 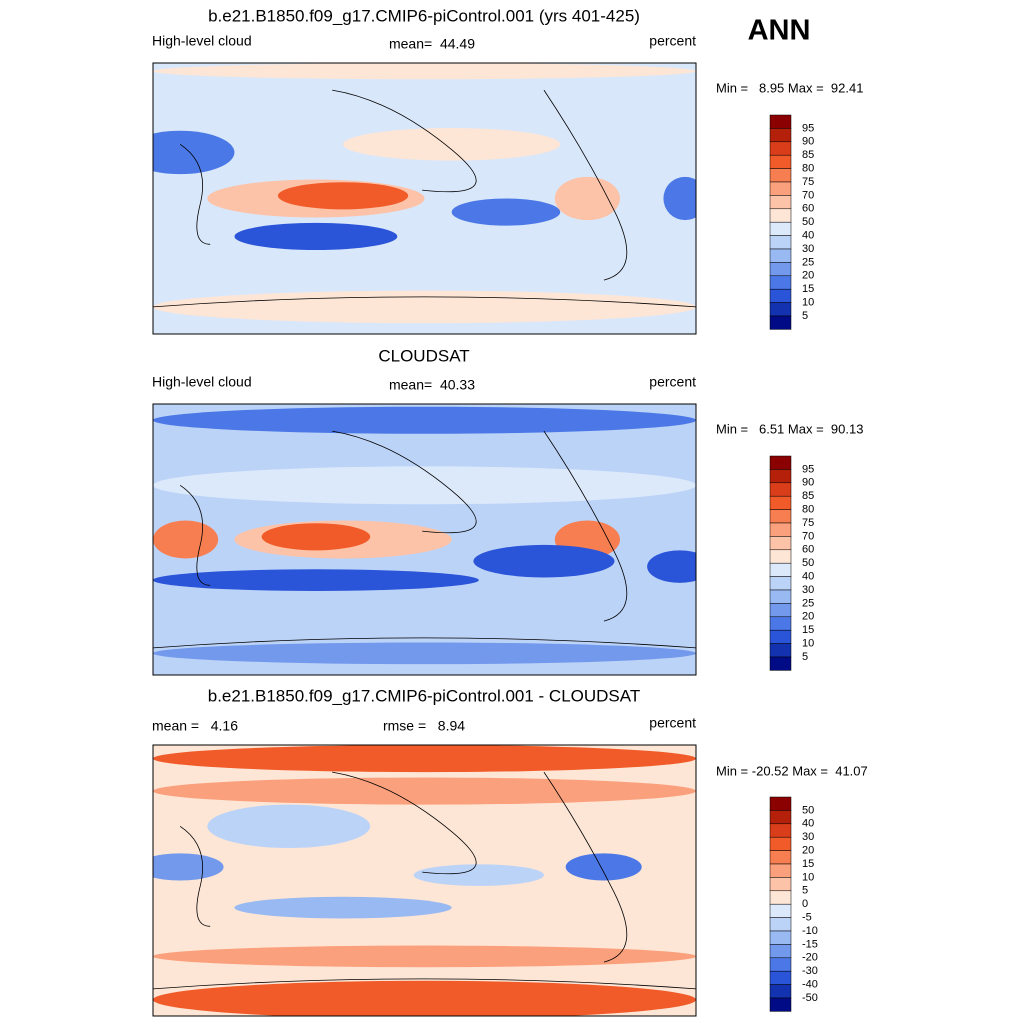 I want to click on panel-title: CLOUDSAT, so click(x=423, y=355).